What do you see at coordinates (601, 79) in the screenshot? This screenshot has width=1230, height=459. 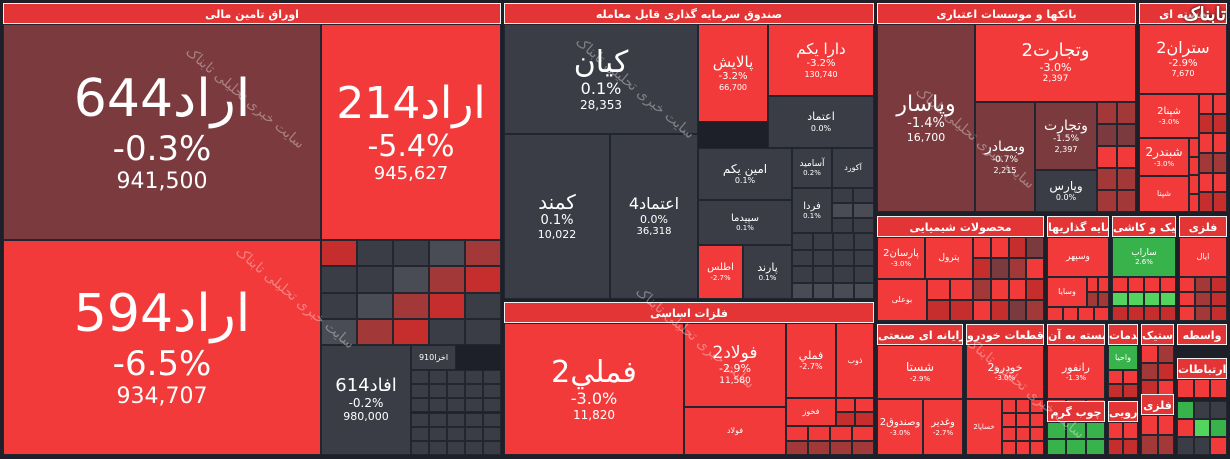 I see `tile-kian: کیان 0.1% 28,353` at bounding box center [601, 79].